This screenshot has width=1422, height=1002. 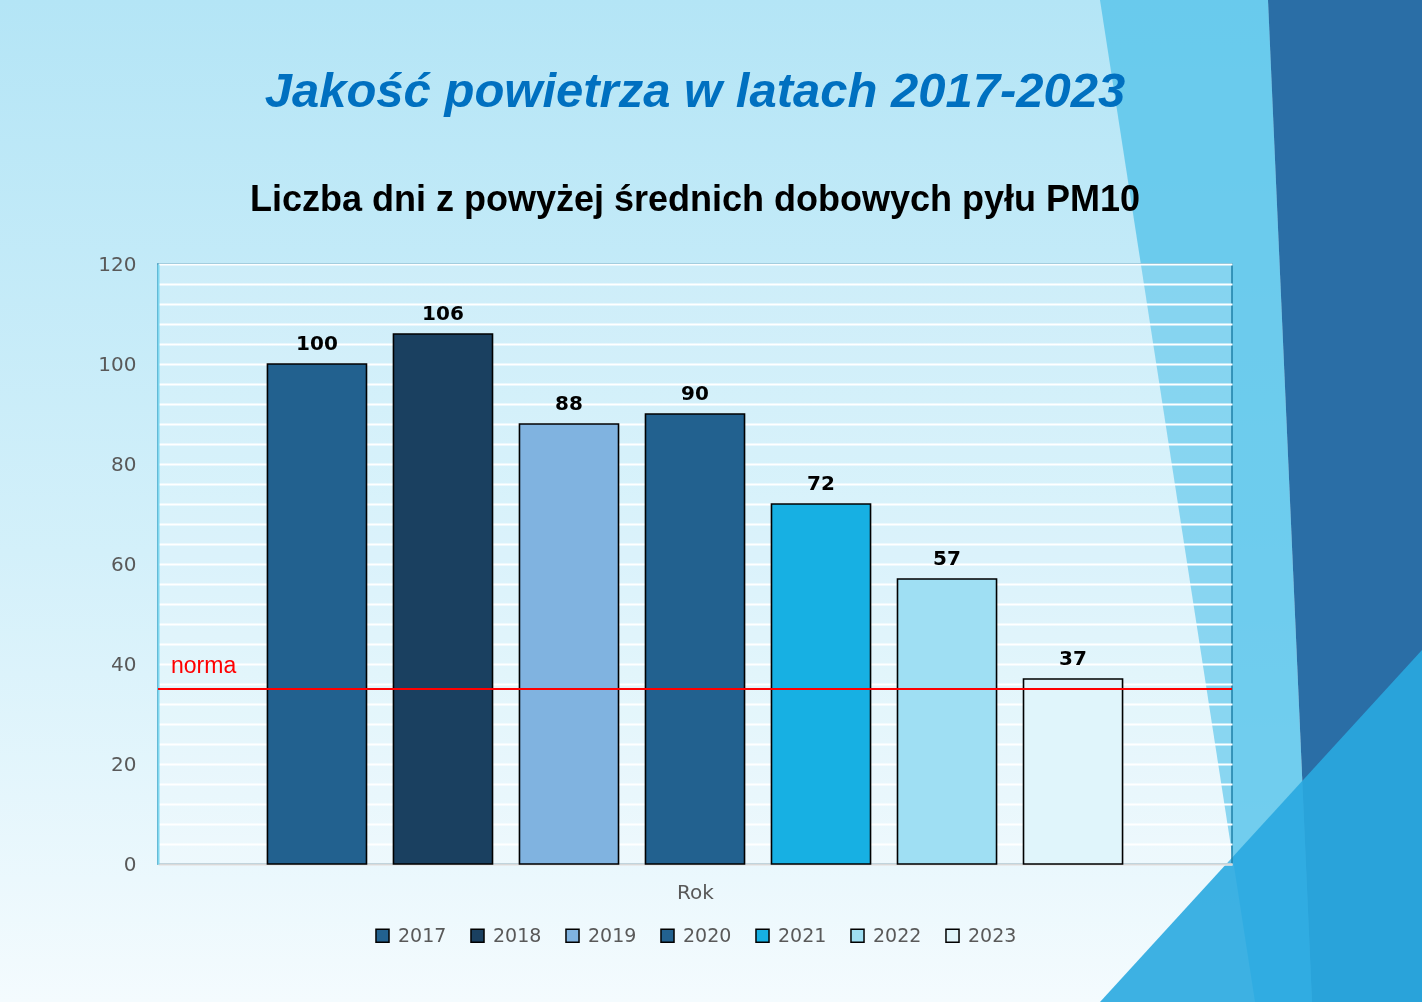 What do you see at coordinates (124, 463) in the screenshot?
I see `y-tick-label: 80` at bounding box center [124, 463].